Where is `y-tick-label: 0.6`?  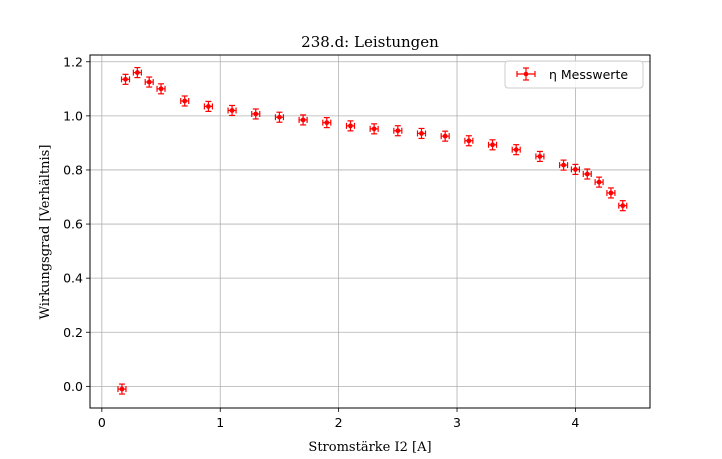
y-tick-label: 0.6 is located at coordinates (73, 224).